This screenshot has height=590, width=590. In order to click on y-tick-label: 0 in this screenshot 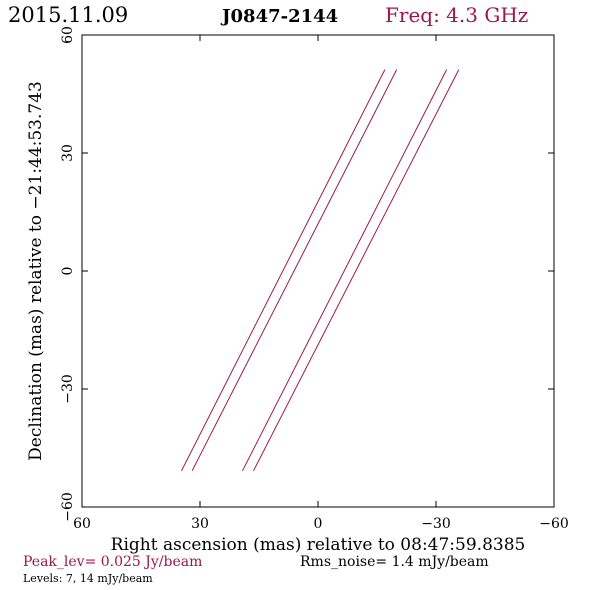, I will do `click(68, 271)`.